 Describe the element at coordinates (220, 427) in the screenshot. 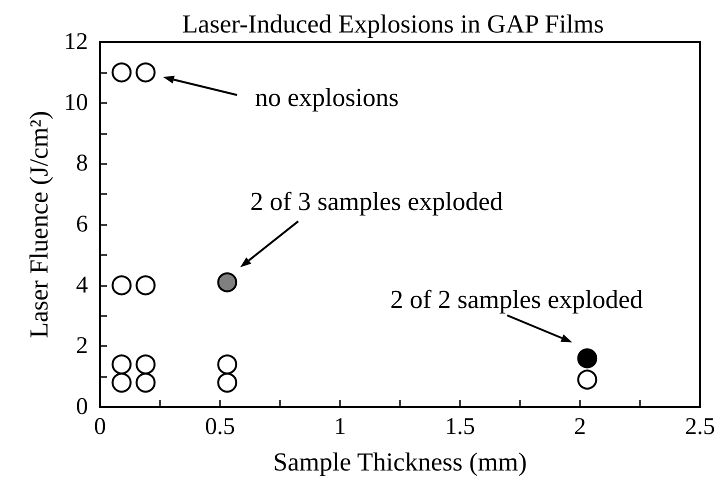

I see `x-tick-label: 0.5` at that location.